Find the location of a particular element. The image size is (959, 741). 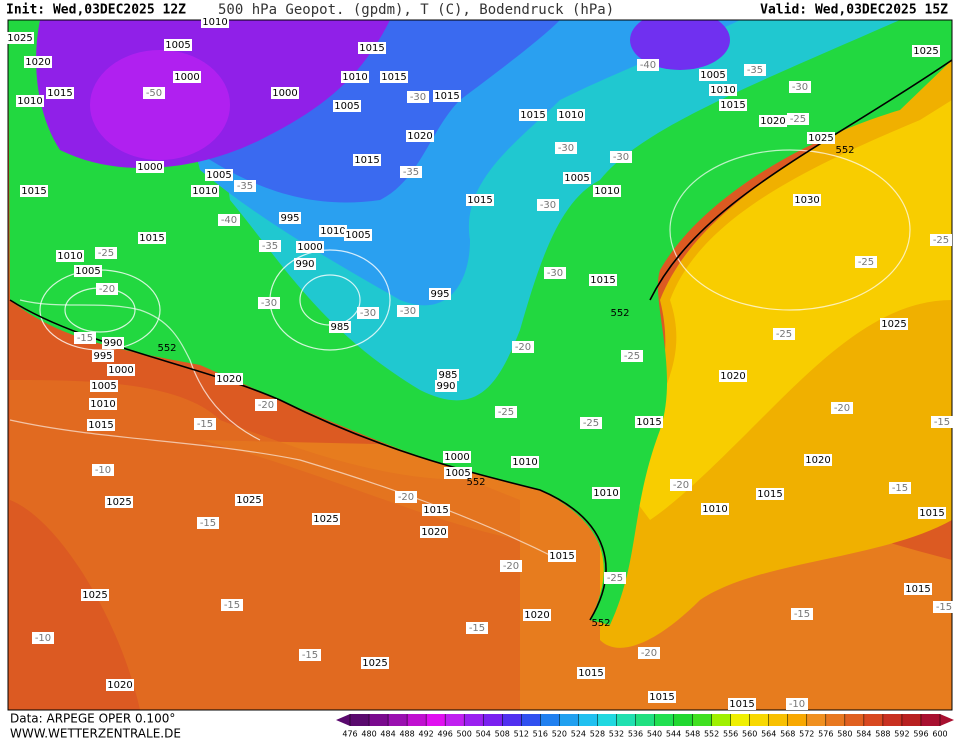

pressure-label: 1000 is located at coordinates (186, 77).